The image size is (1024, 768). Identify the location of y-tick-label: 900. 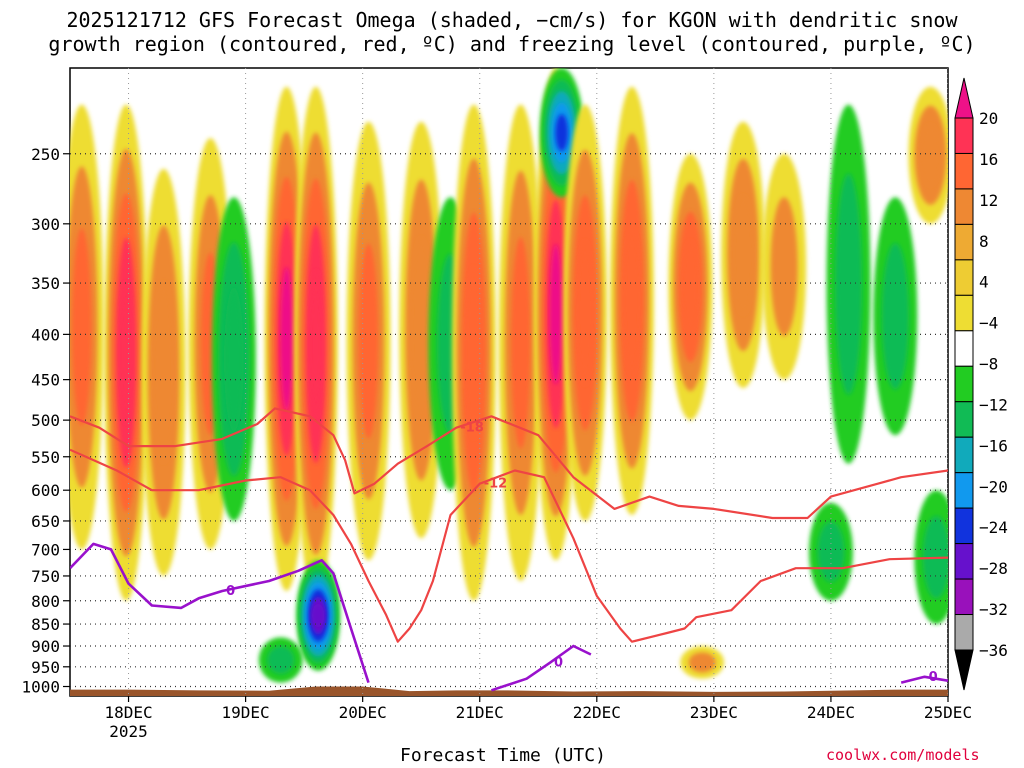
(45, 646).